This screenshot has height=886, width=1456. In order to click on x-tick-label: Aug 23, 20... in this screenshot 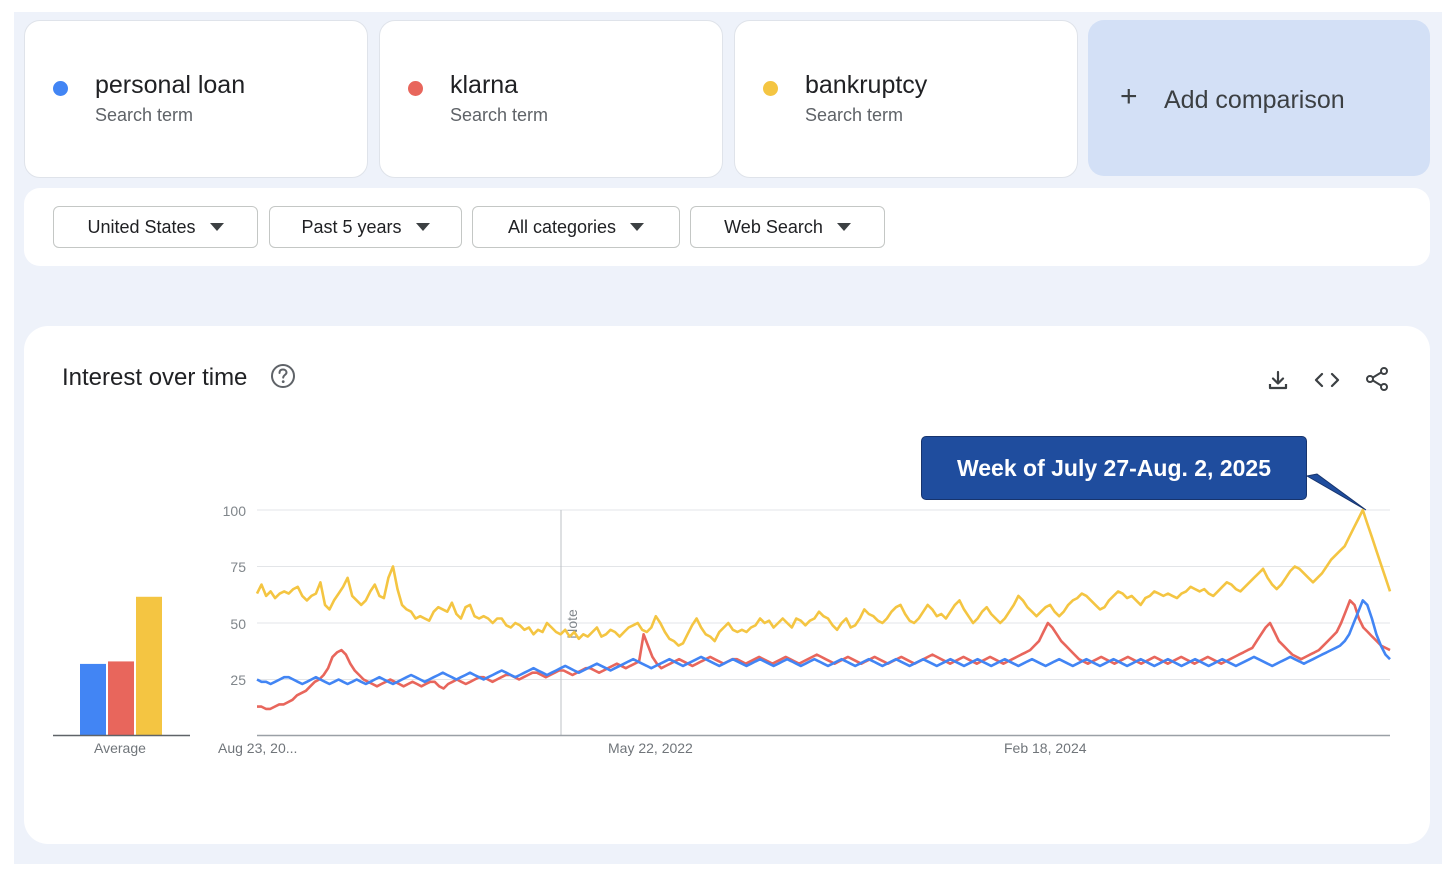, I will do `click(258, 748)`.